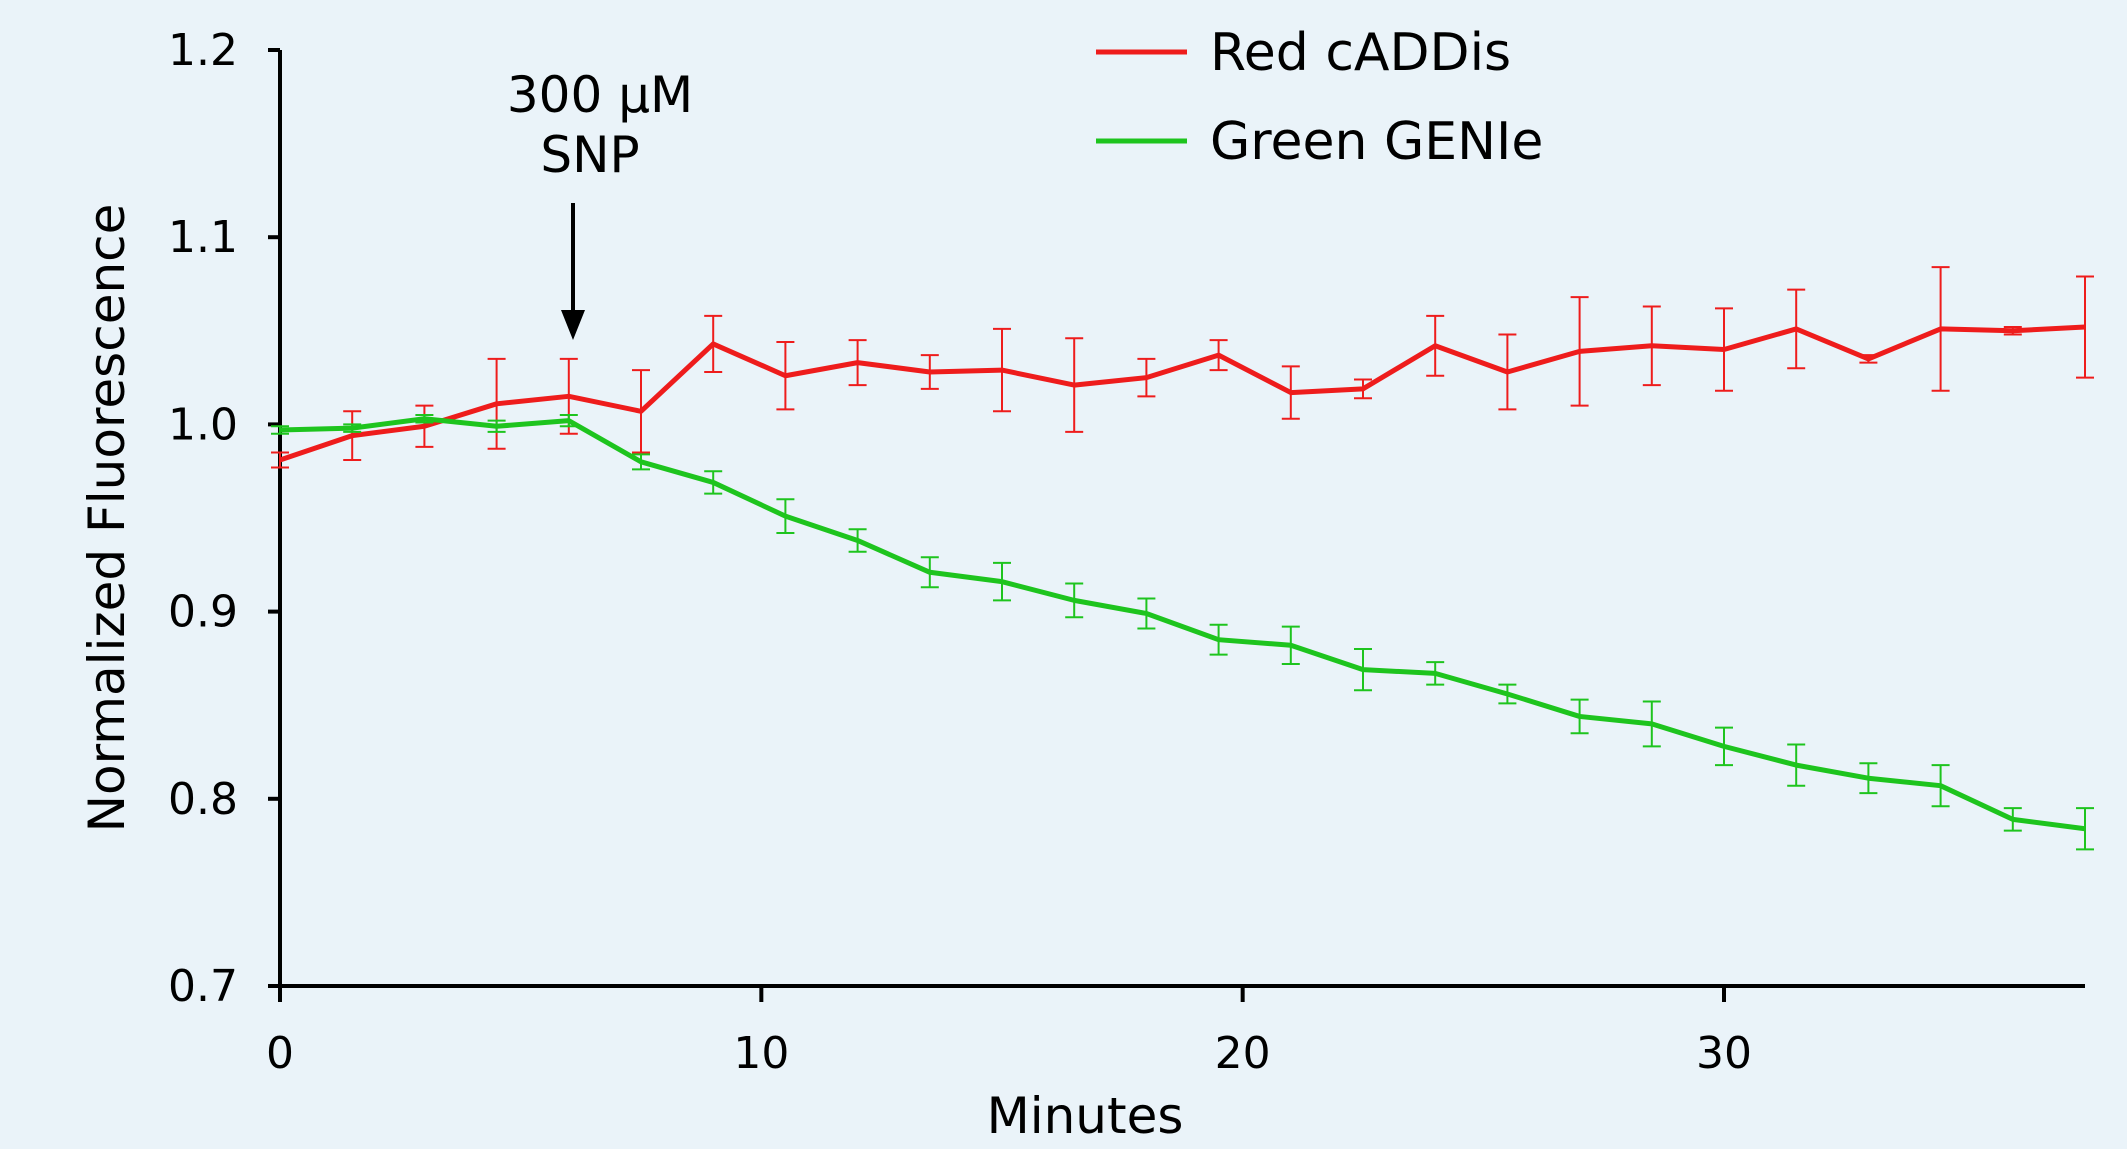 The width and height of the screenshot is (2127, 1149). What do you see at coordinates (1724, 1053) in the screenshot?
I see `x-tick-label: 30` at bounding box center [1724, 1053].